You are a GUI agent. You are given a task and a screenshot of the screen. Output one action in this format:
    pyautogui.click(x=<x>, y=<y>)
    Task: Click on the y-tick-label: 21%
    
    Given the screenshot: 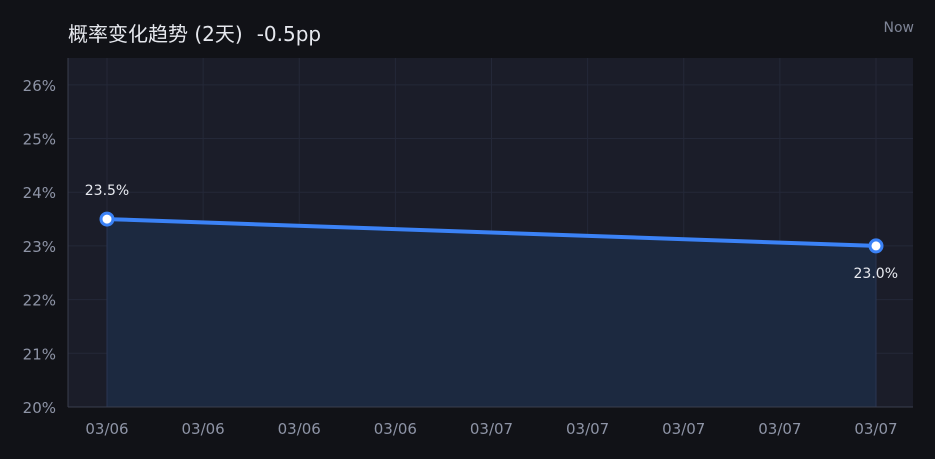 What is the action you would take?
    pyautogui.click(x=39, y=354)
    